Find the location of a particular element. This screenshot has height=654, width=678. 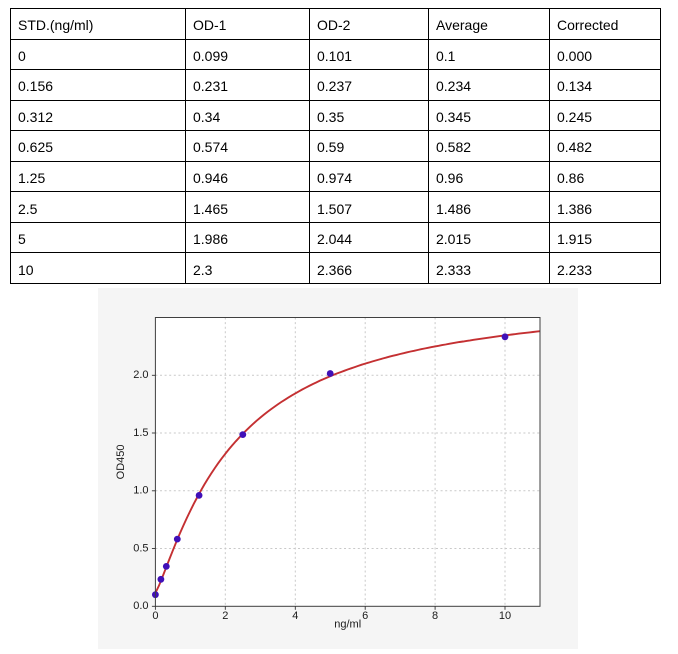

svg-text: 0.0 is located at coordinates (140, 606).